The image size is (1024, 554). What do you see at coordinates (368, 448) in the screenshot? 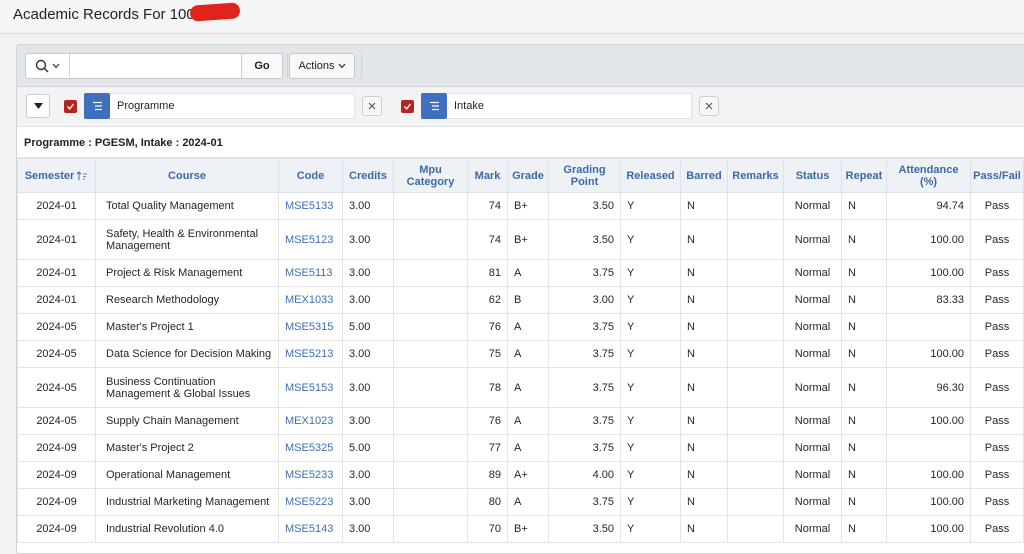
I see `credits-cell: 5.00` at bounding box center [368, 448].